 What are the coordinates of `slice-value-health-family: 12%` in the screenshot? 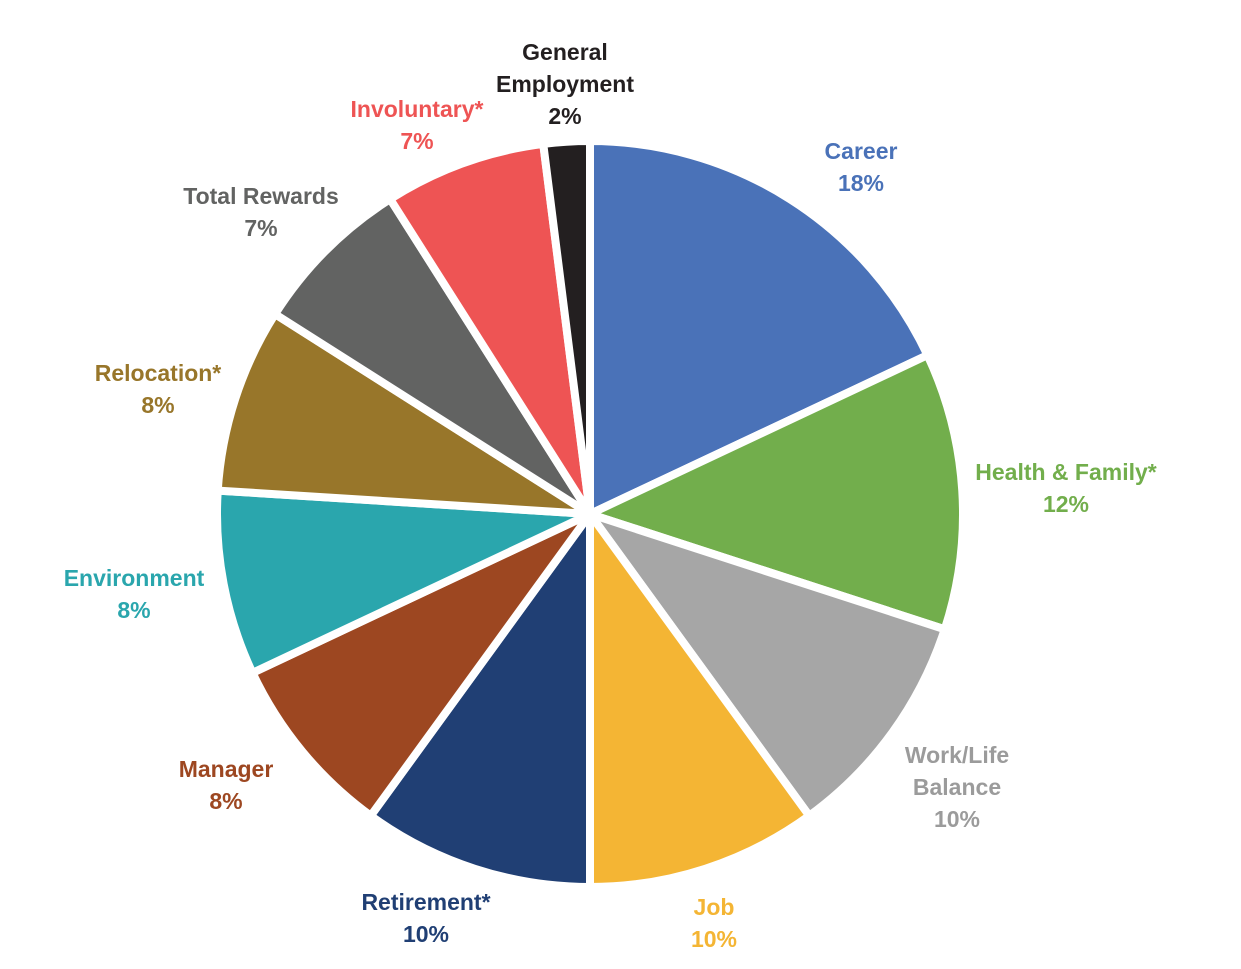 It's located at (1066, 504).